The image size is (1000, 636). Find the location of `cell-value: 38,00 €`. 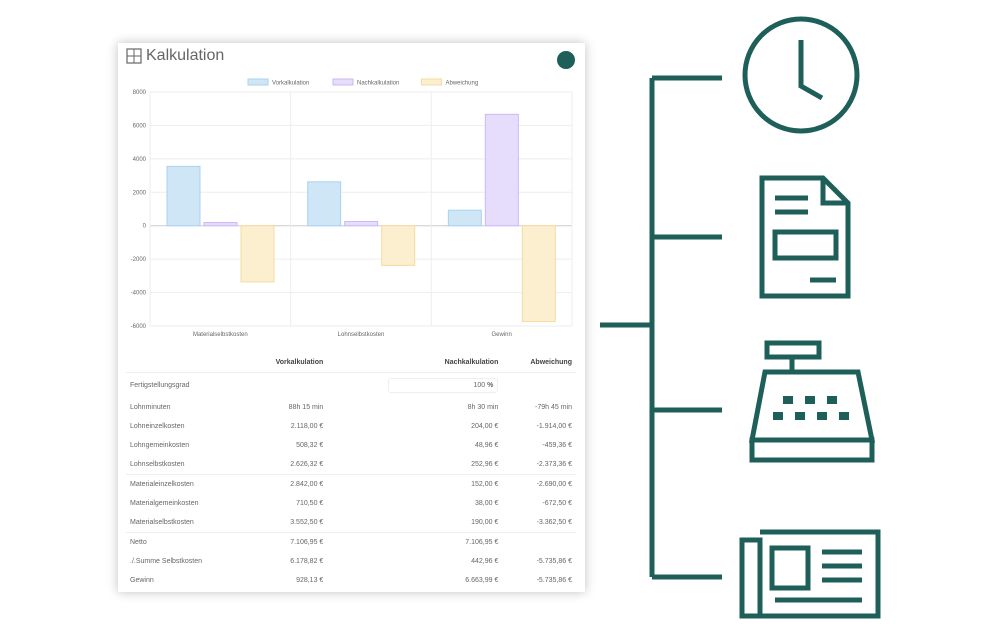

cell-value: 38,00 € is located at coordinates (487, 503).